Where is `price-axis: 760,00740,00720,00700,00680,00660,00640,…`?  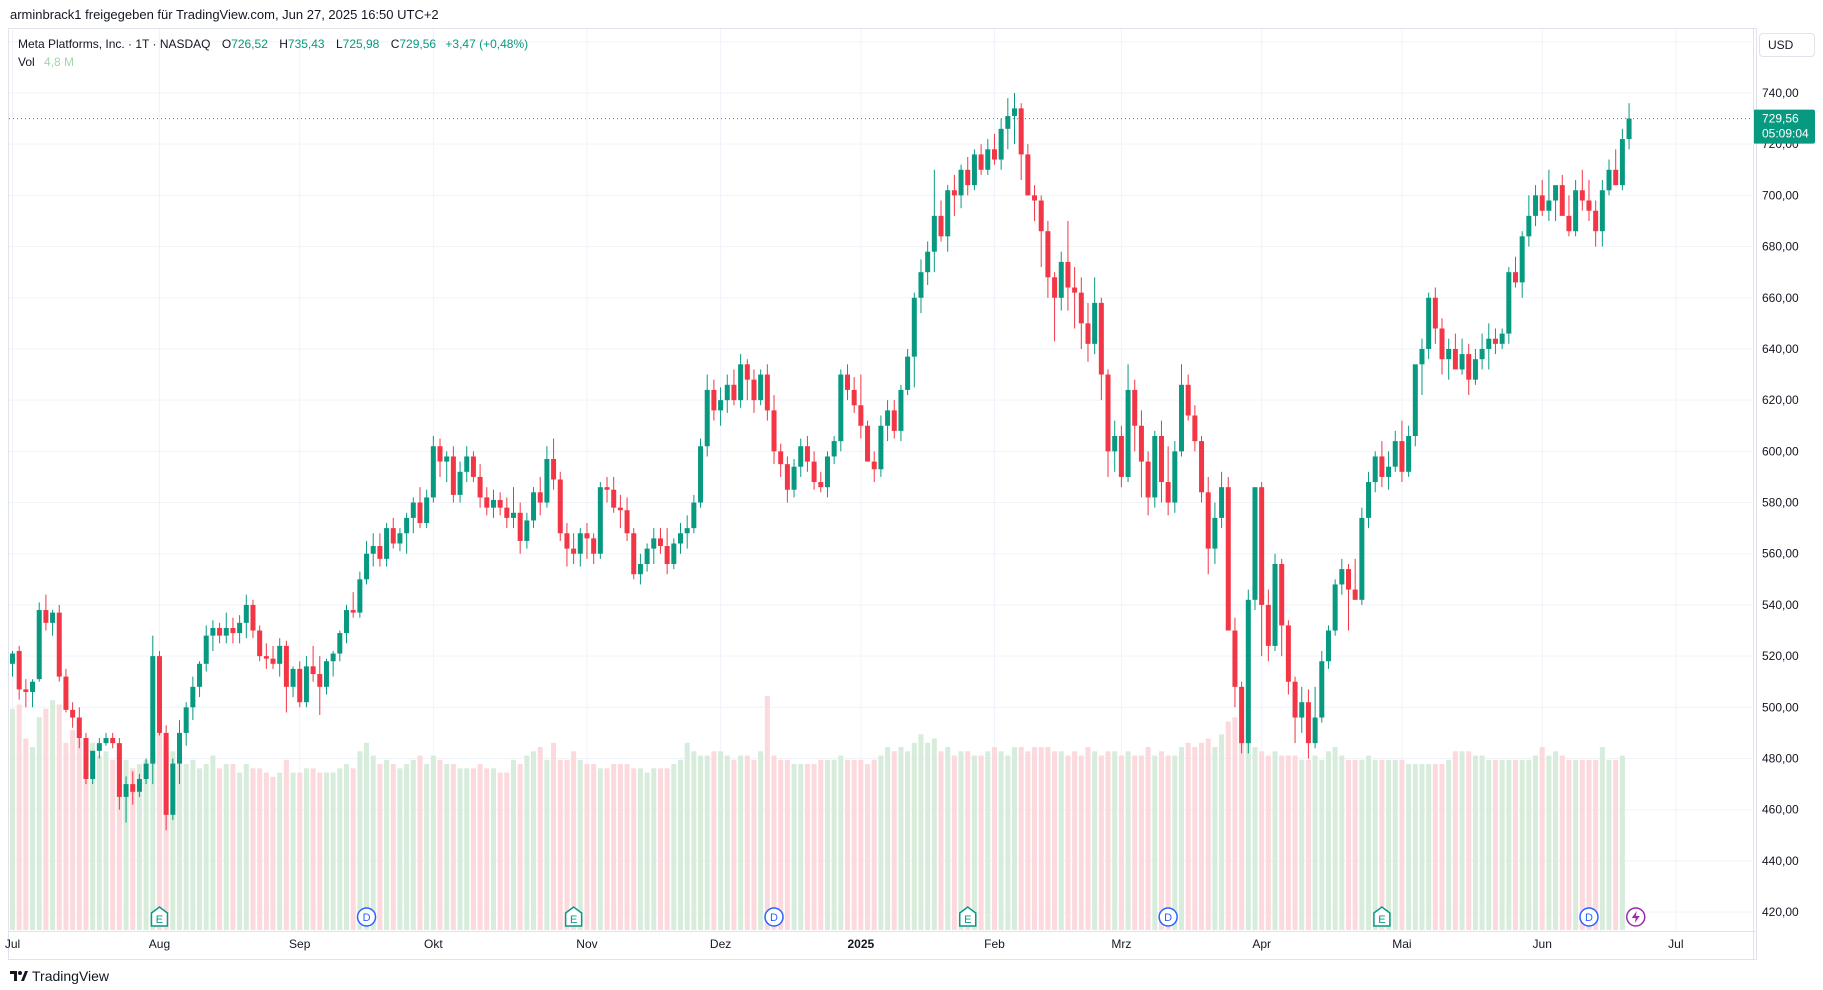
price-axis: 760,00740,00720,00700,00680,00660,00640,… is located at coordinates (1780, 477).